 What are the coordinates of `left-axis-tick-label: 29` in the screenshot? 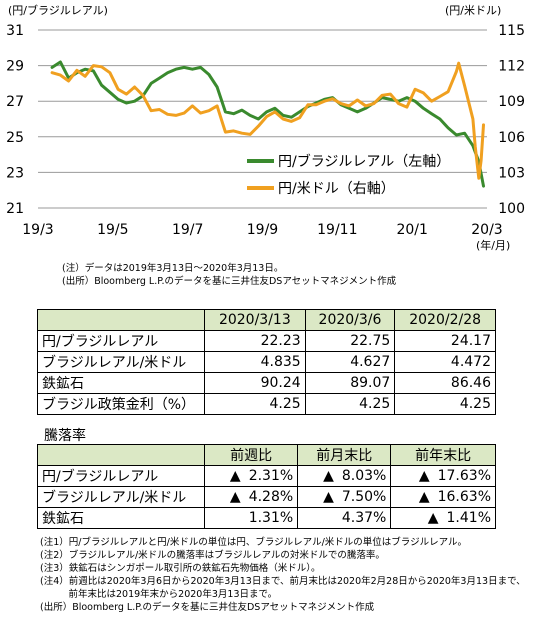 It's located at (15, 67).